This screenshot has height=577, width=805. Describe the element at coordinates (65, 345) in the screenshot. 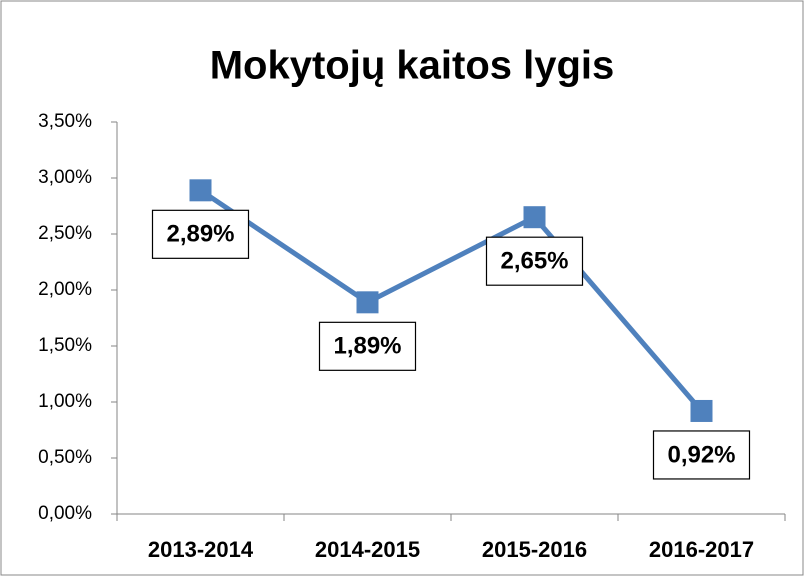

I see `y-tick-label: 1,50%` at that location.